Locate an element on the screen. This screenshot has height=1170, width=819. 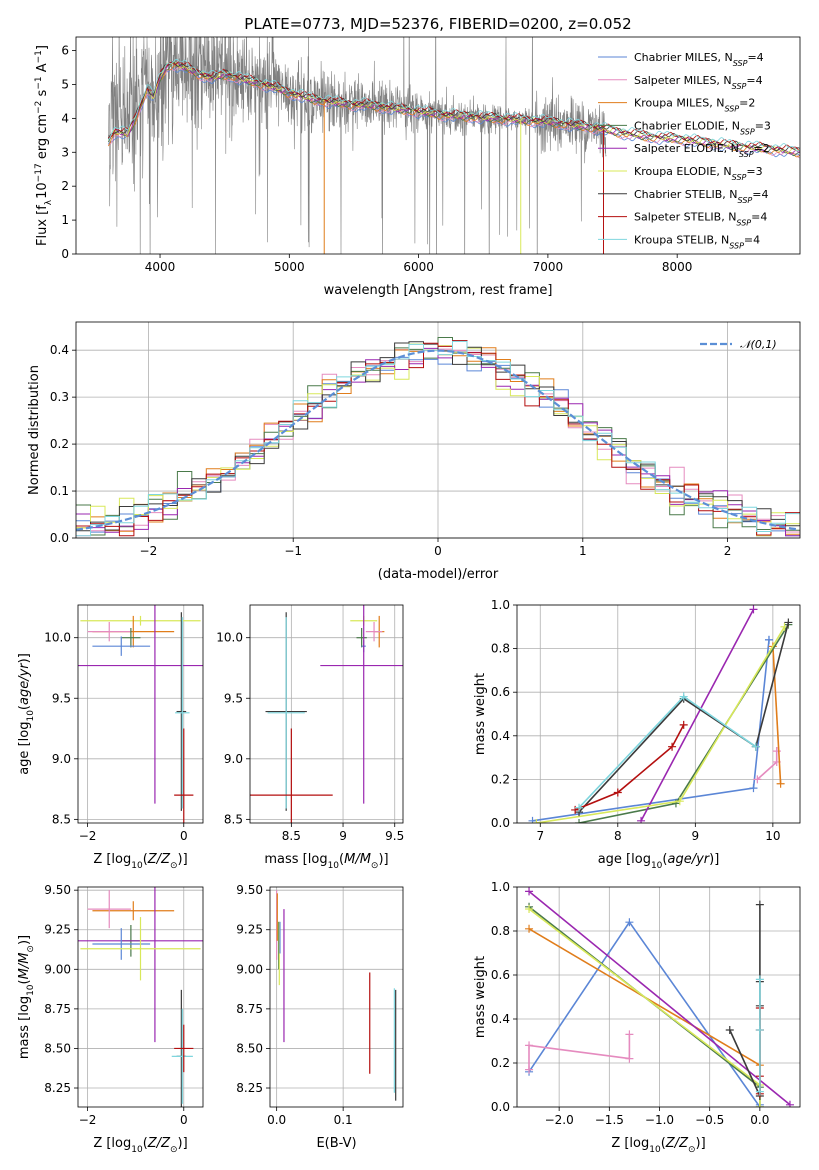
x-axis-label-part: Z [log is located at coordinates (112, 859).